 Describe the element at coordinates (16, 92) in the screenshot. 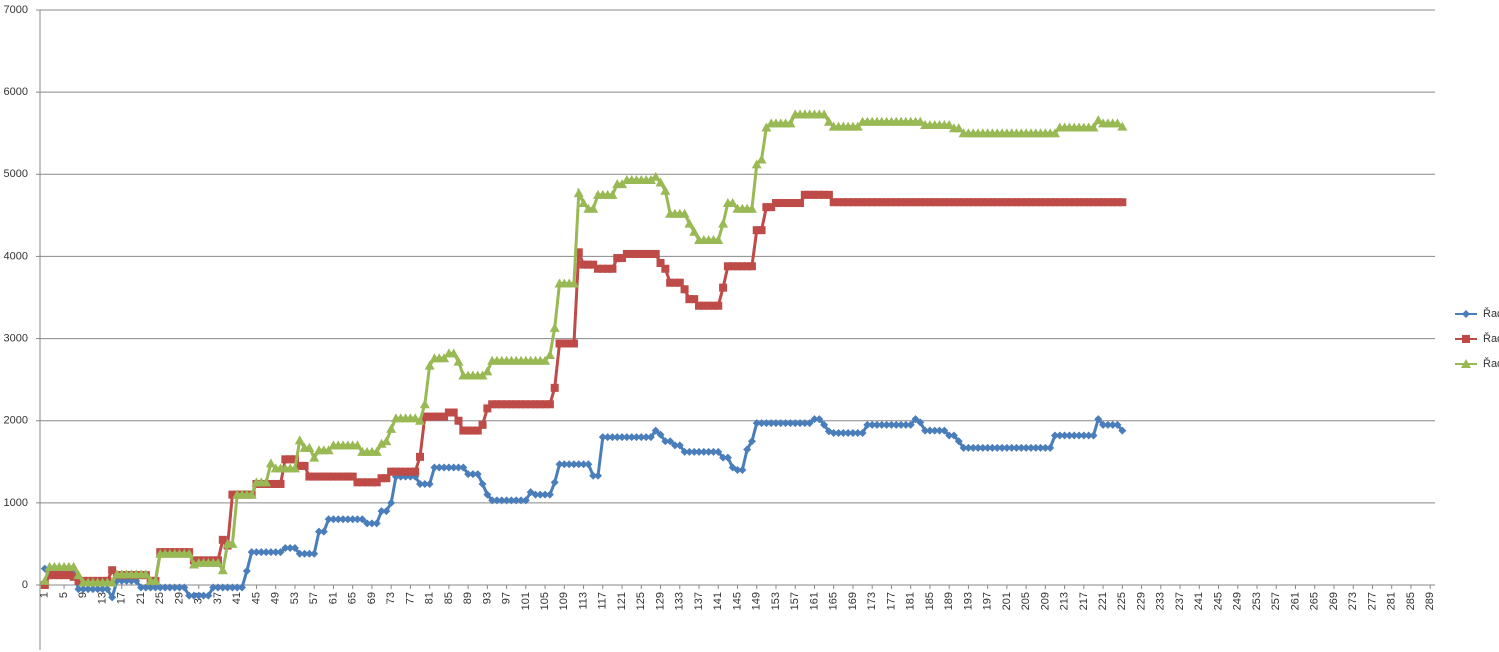

I see `y-tick-label: 6000` at that location.